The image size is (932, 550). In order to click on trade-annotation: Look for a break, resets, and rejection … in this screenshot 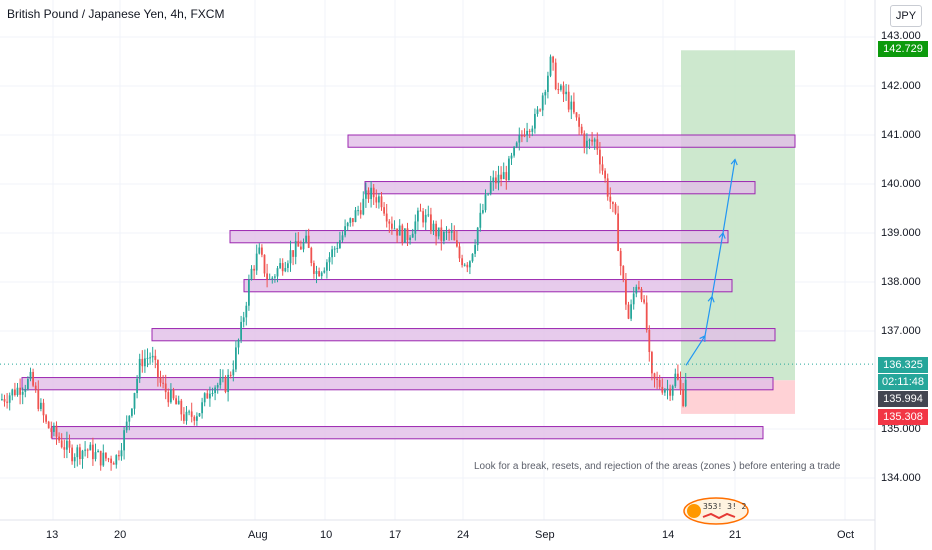, I will do `click(657, 466)`.